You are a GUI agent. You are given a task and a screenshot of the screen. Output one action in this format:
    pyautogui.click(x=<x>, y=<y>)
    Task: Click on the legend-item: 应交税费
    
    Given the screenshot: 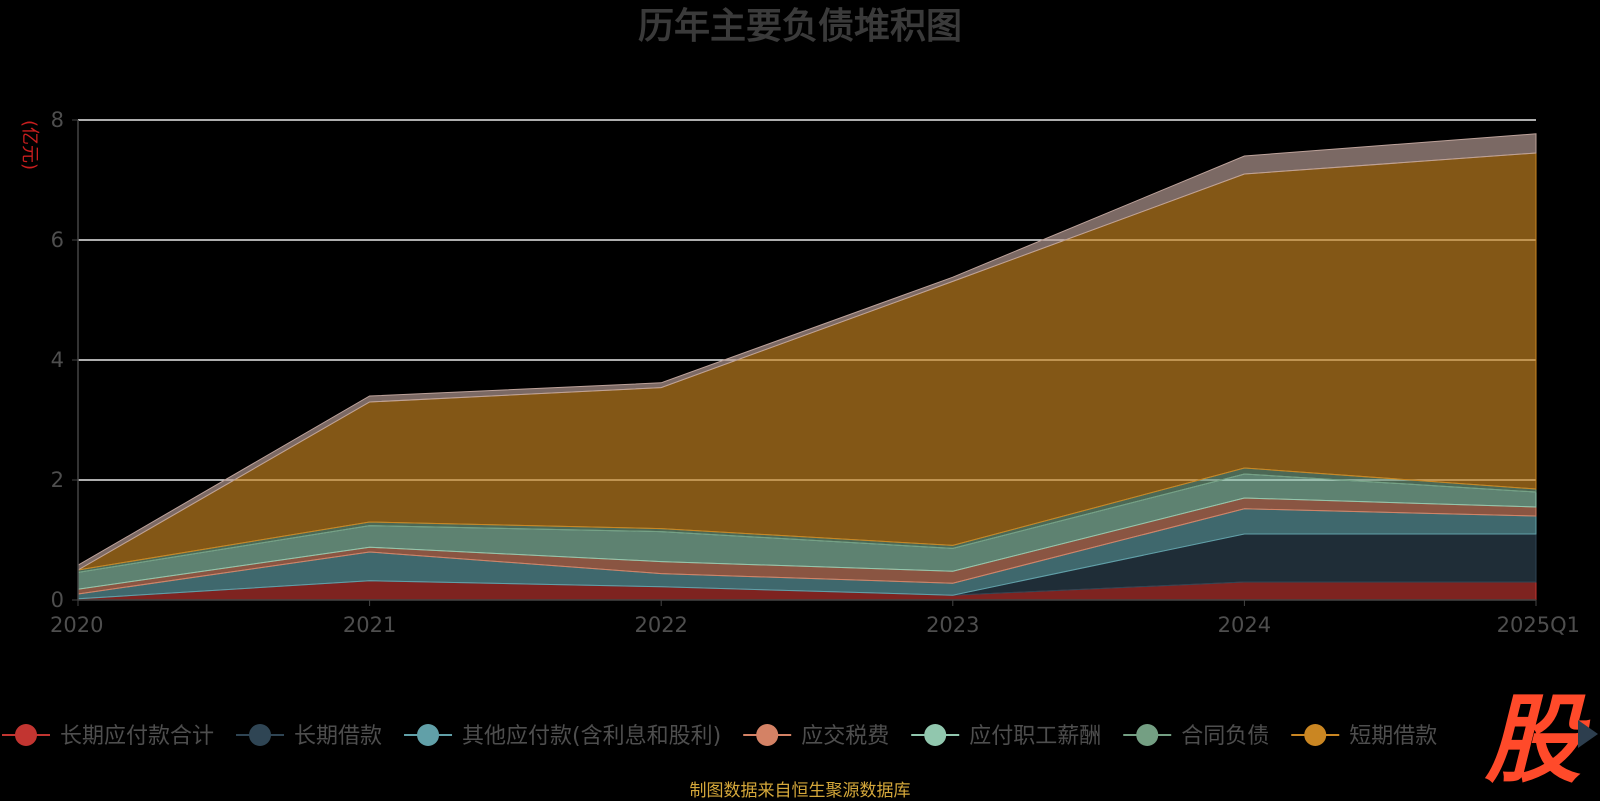 What is the action you would take?
    pyautogui.click(x=816, y=736)
    